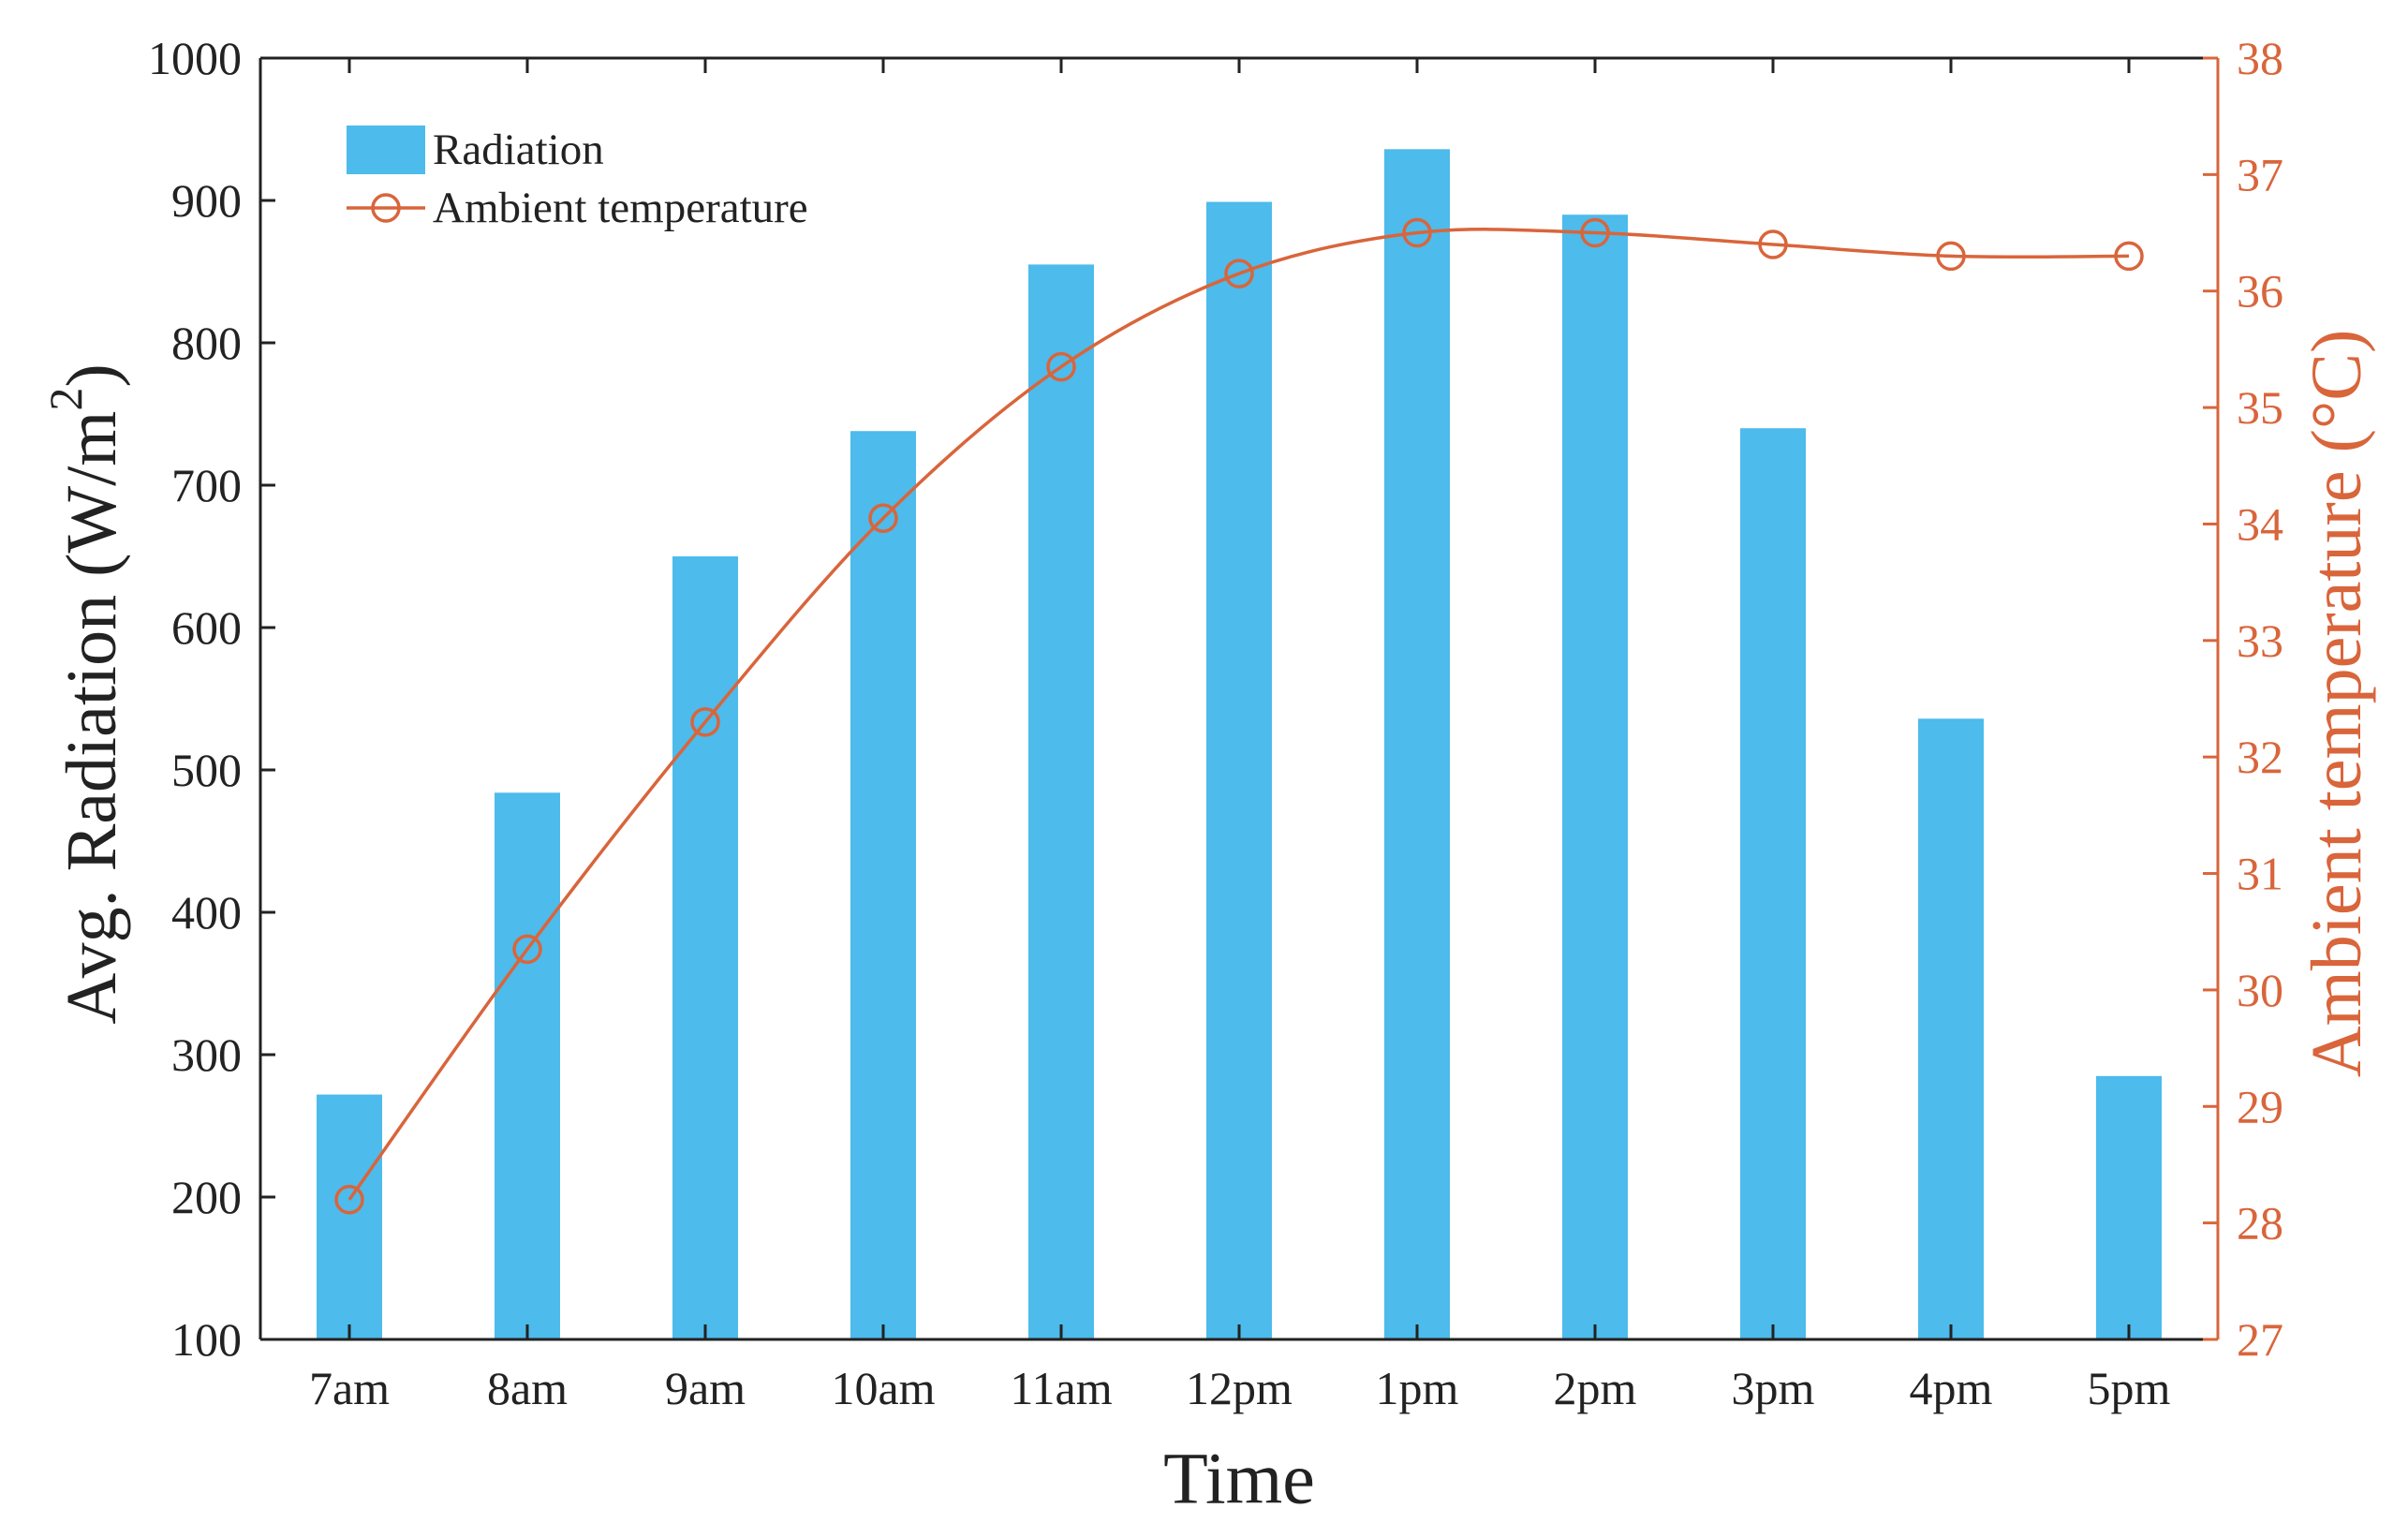 Image resolution: width=2408 pixels, height=1523 pixels. What do you see at coordinates (1239, 1388) in the screenshot?
I see `x-tick-label: 12pm` at bounding box center [1239, 1388].